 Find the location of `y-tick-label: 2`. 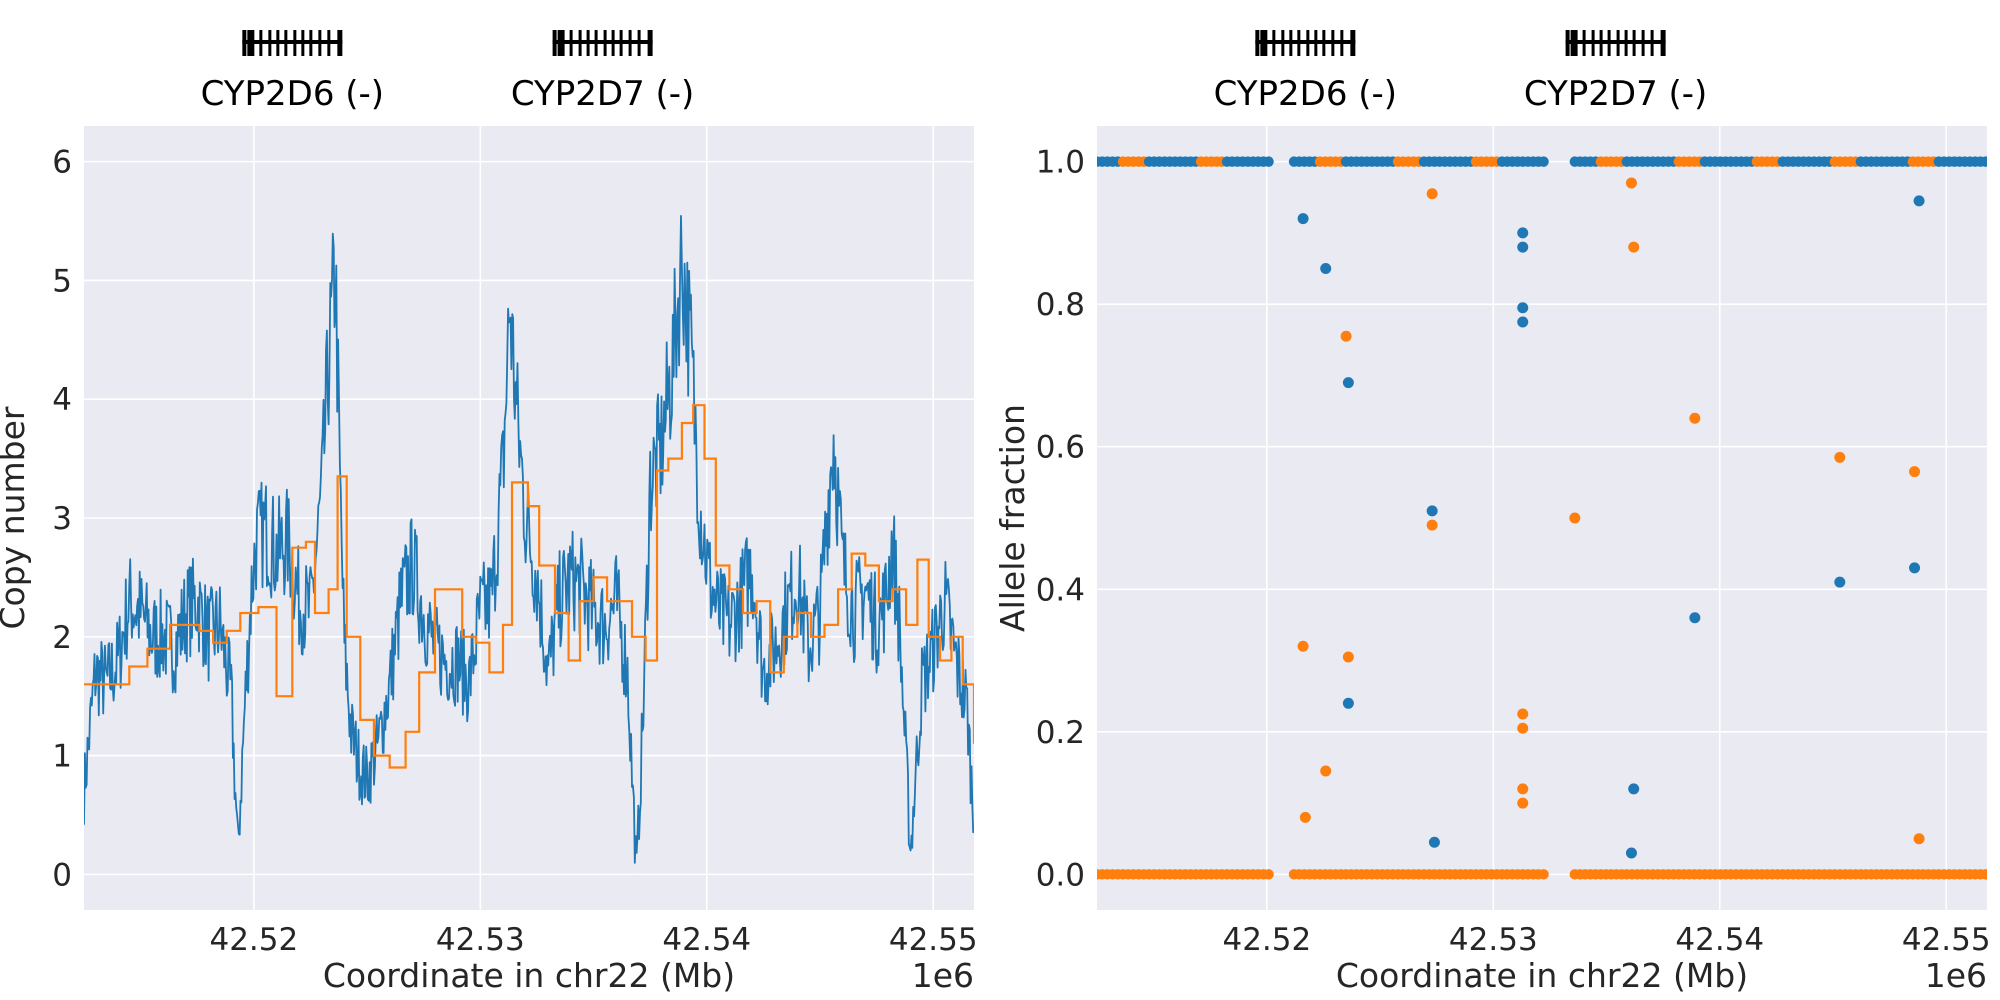

y-tick-label: 2 is located at coordinates (62, 638).